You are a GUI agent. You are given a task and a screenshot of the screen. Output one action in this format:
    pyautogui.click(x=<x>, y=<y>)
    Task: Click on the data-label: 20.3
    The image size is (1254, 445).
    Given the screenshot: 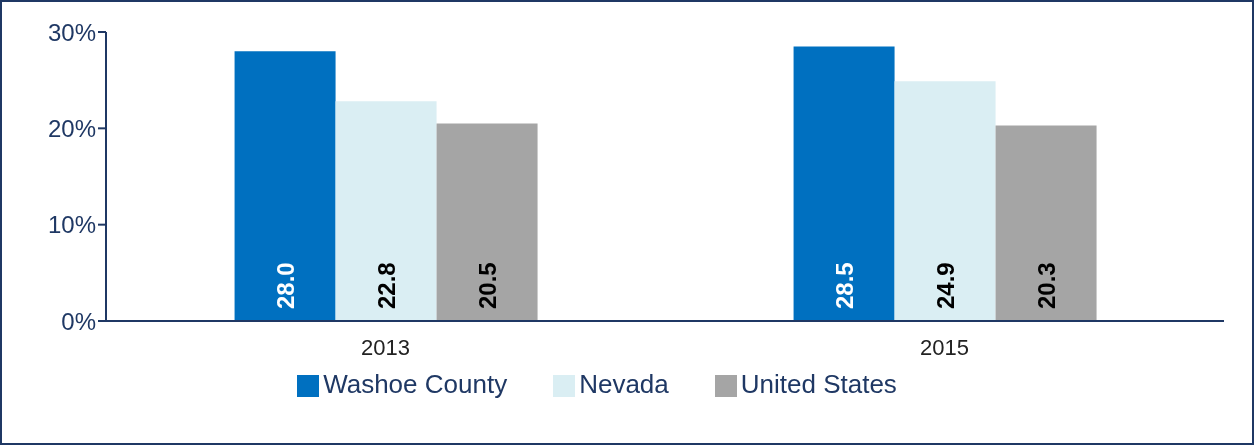 What is the action you would take?
    pyautogui.click(x=1046, y=285)
    